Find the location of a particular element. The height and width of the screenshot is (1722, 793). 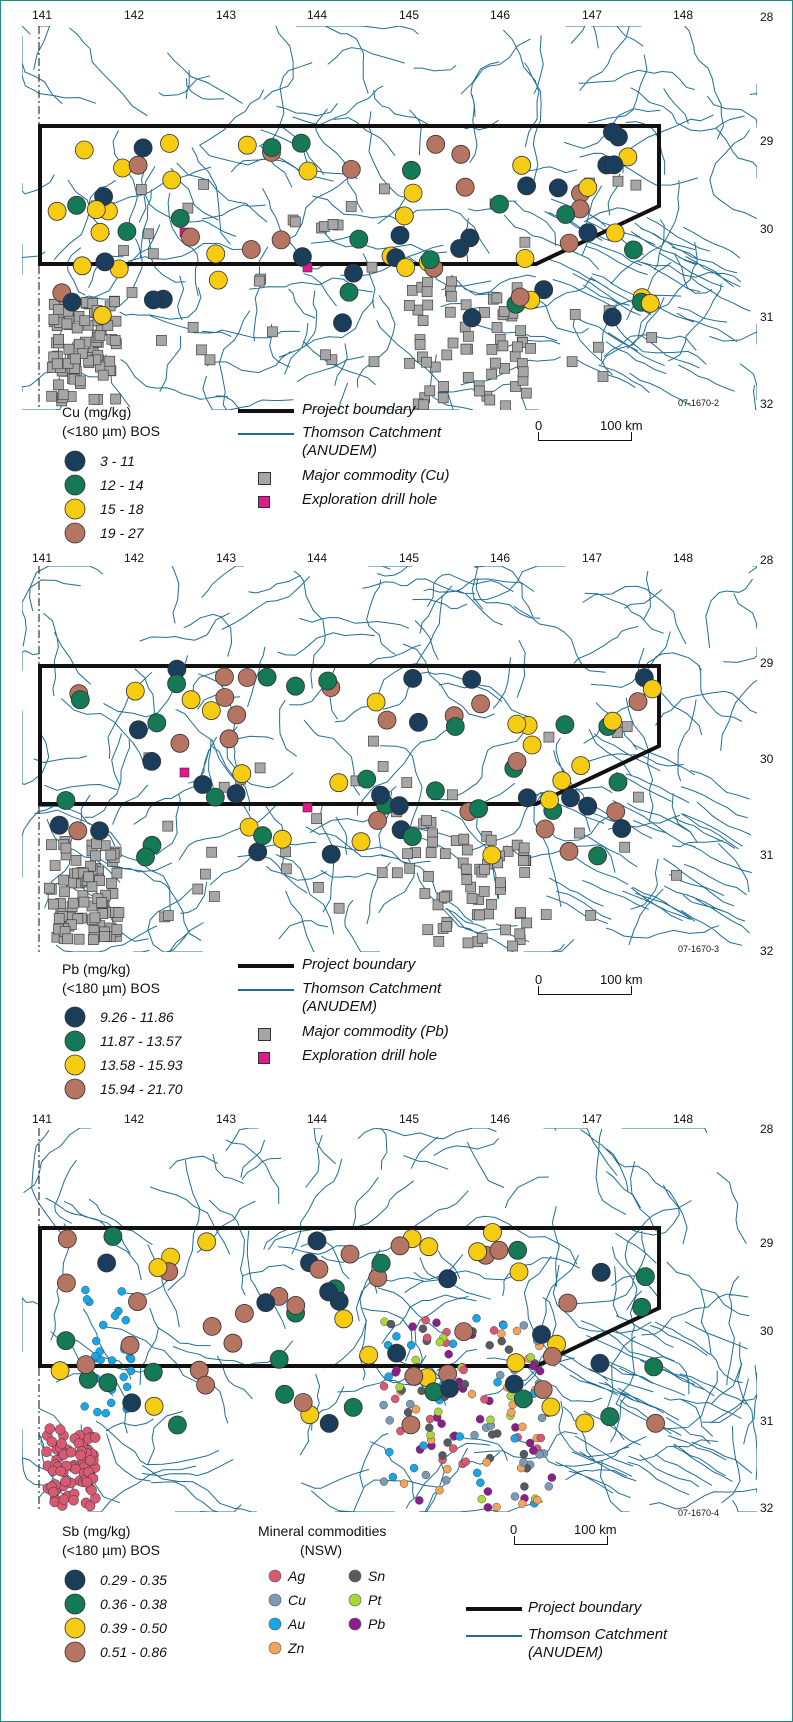

mine-legend-label: Major commodity (Pb) is located at coordinates (375, 1031).